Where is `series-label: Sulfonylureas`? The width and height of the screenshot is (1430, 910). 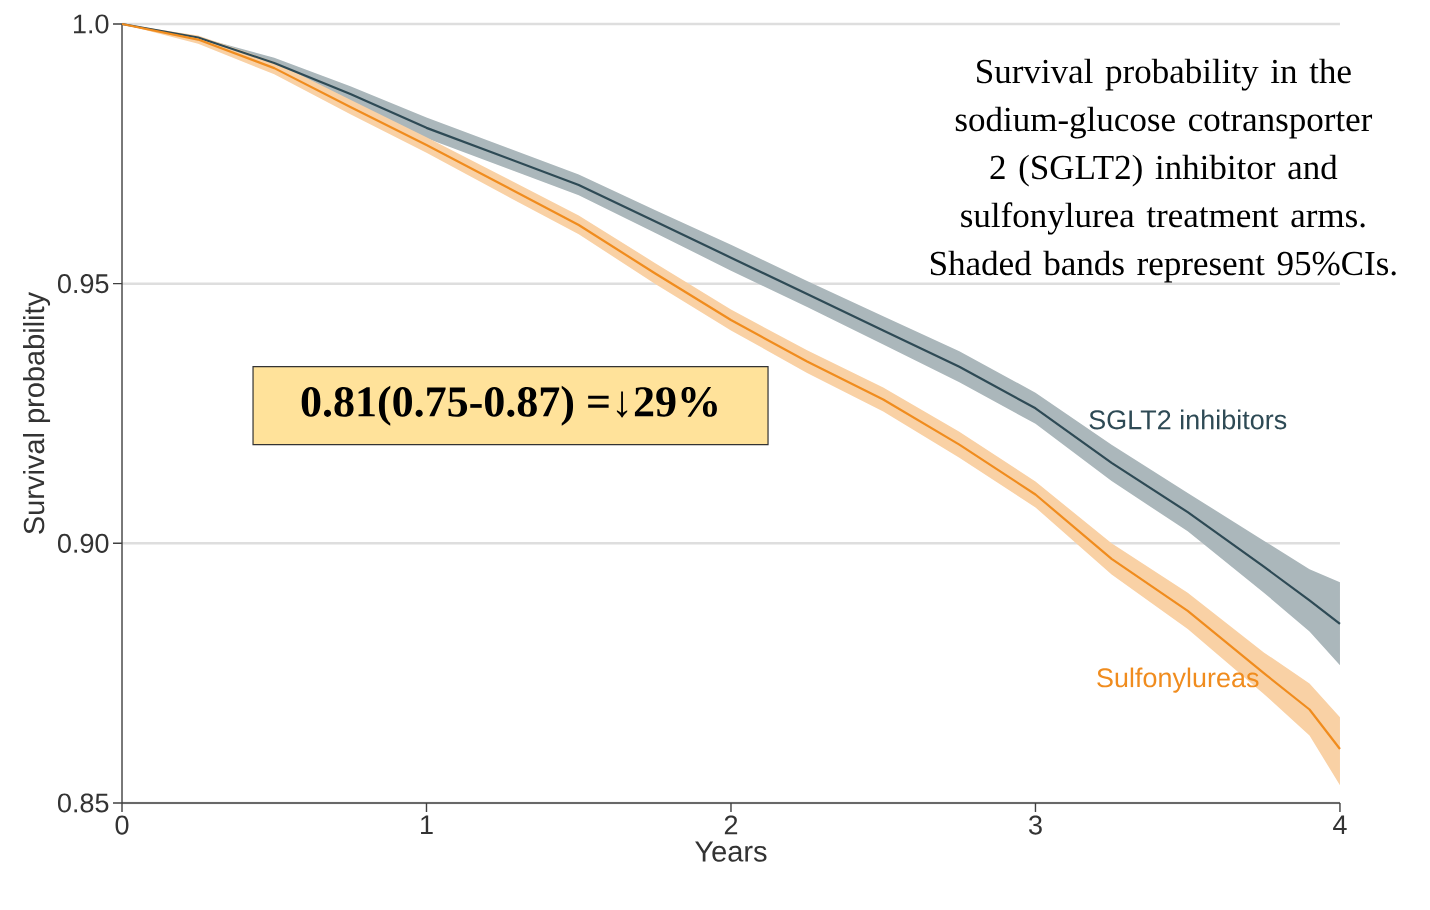
series-label: Sulfonylureas is located at coordinates (1178, 680).